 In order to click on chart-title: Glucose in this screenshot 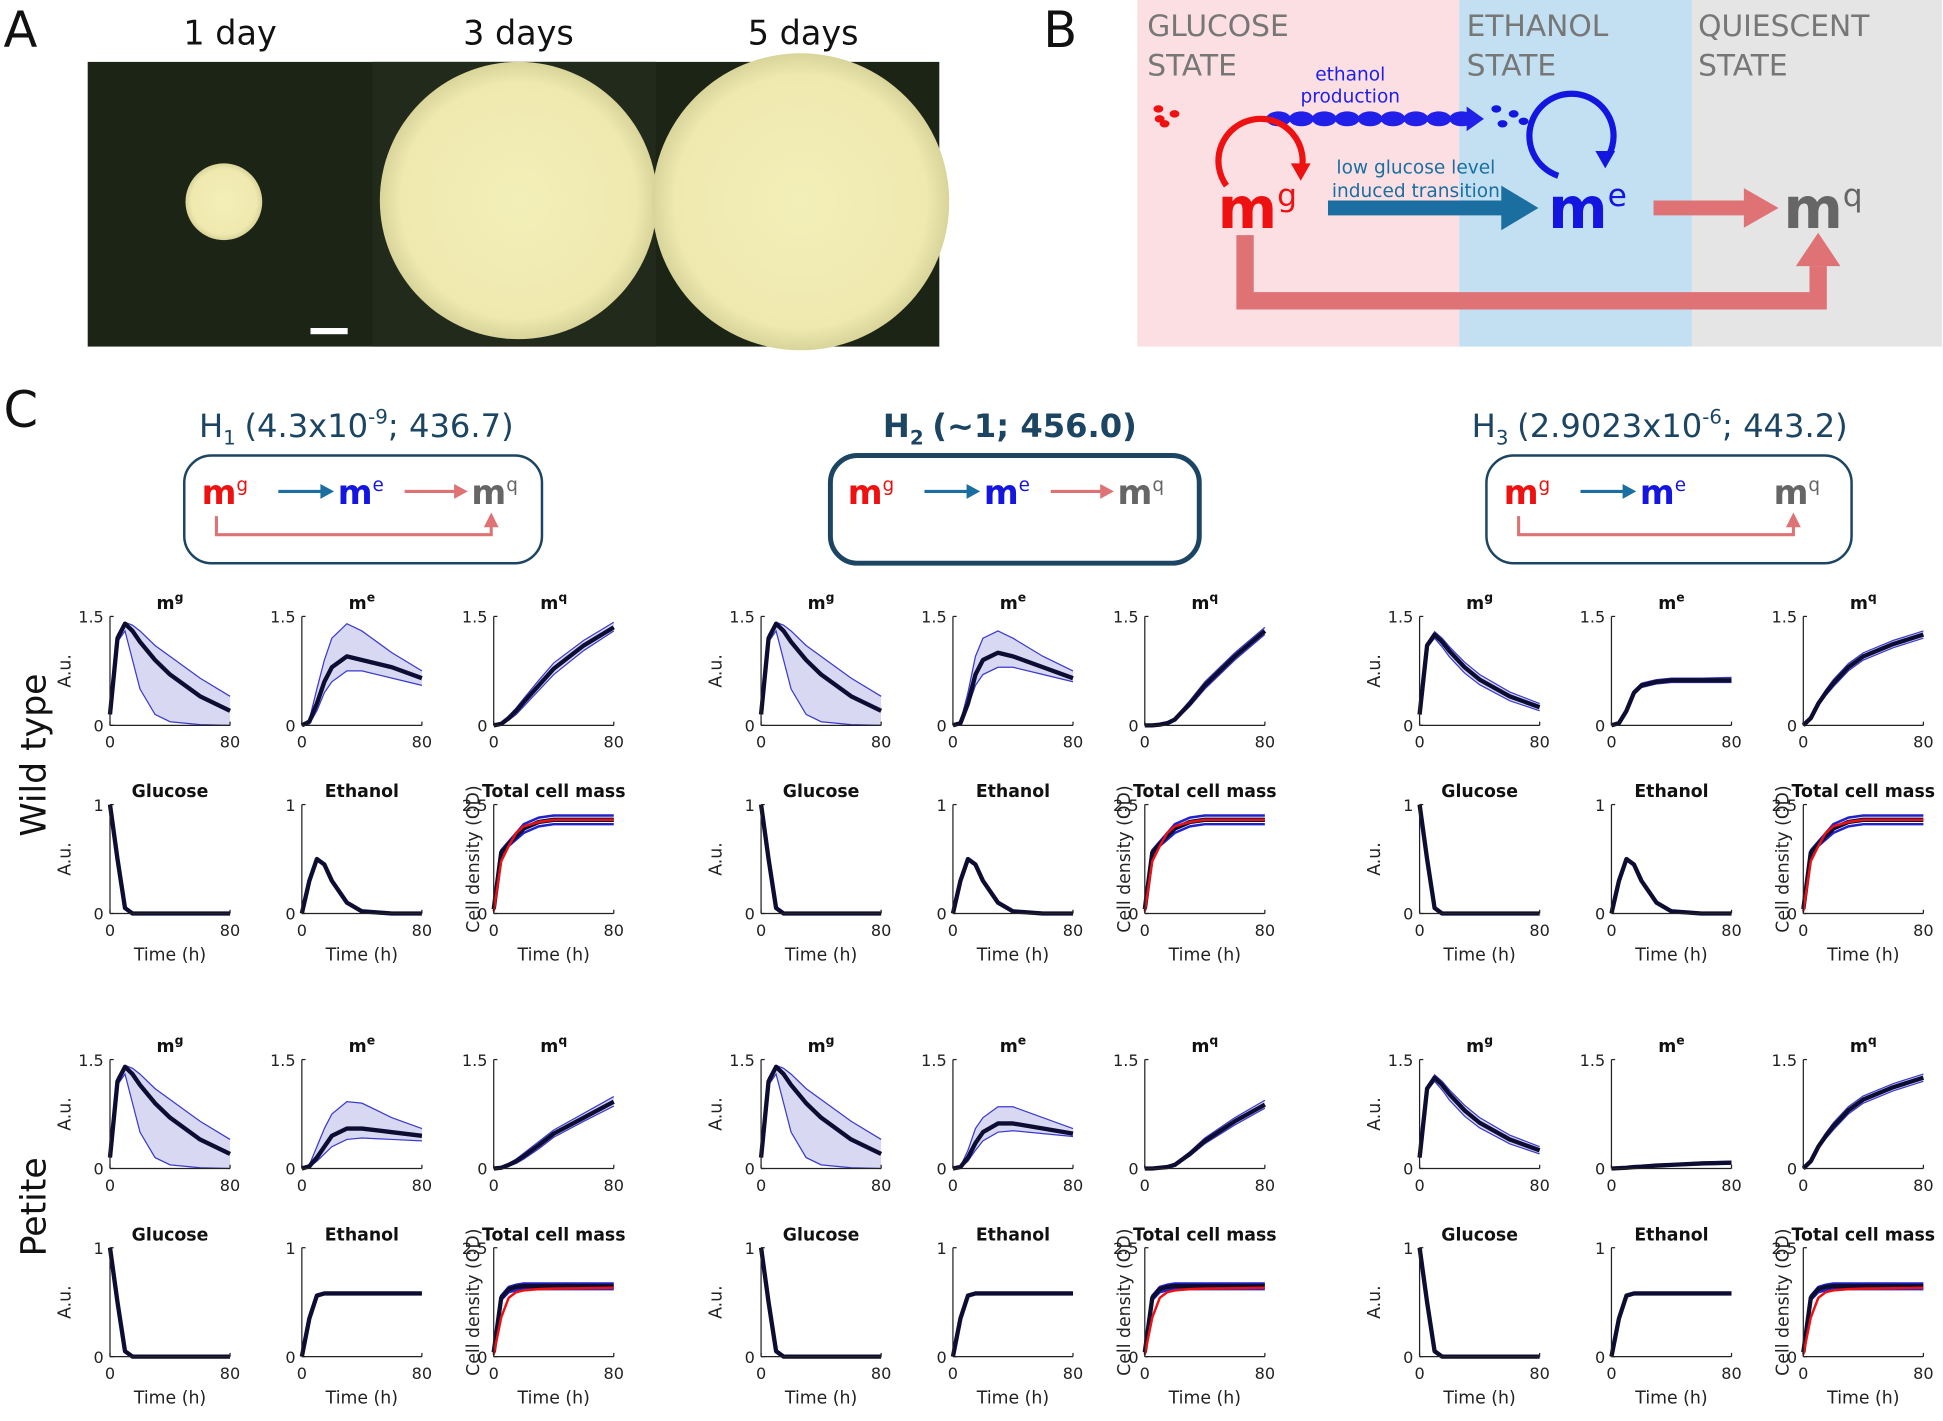, I will do `click(1479, 1235)`.